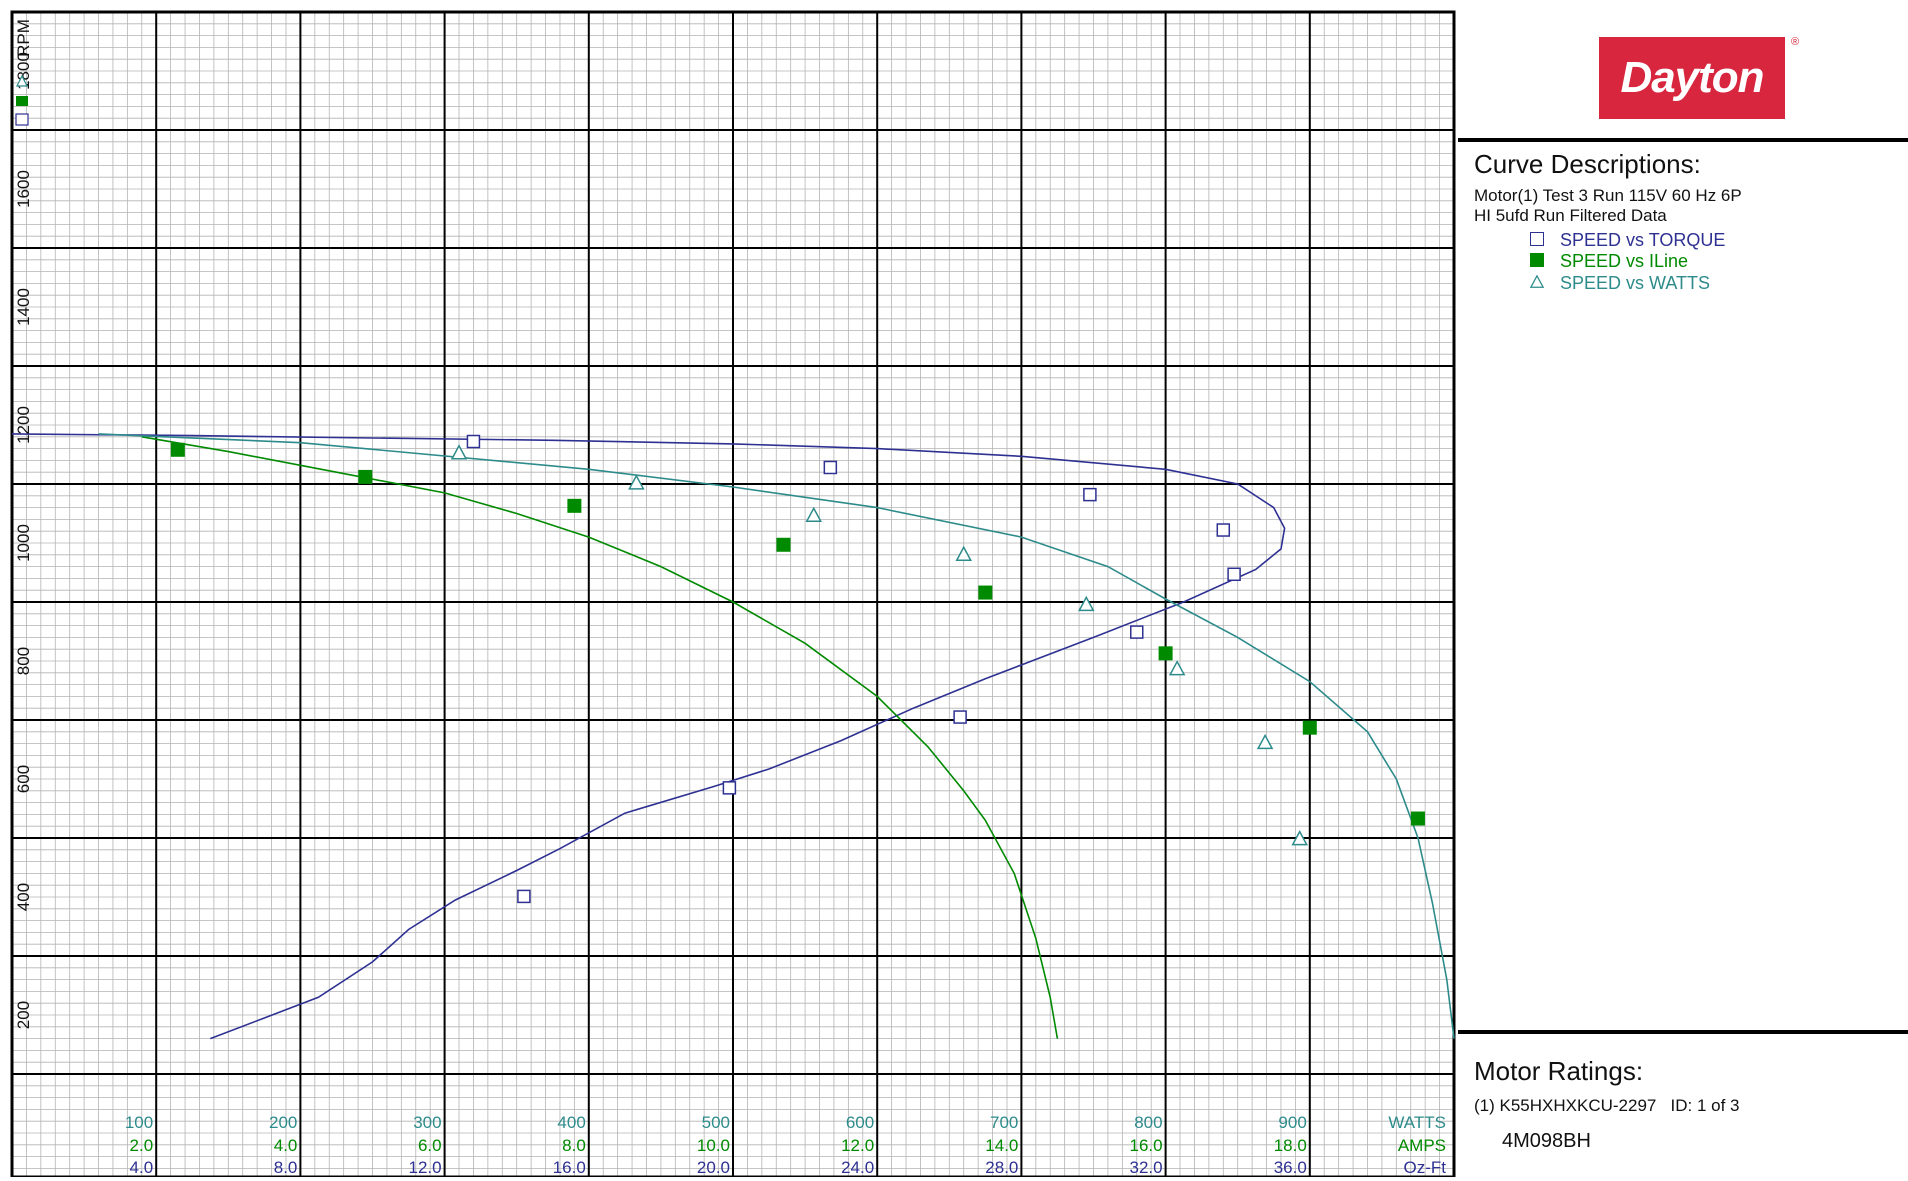 Image resolution: width=1908 pixels, height=1181 pixels. Describe the element at coordinates (1607, 1105) in the screenshot. I see `motor-ratings-line: (1) K55HXHXKCU-2297 ID: 1 of 3` at that location.